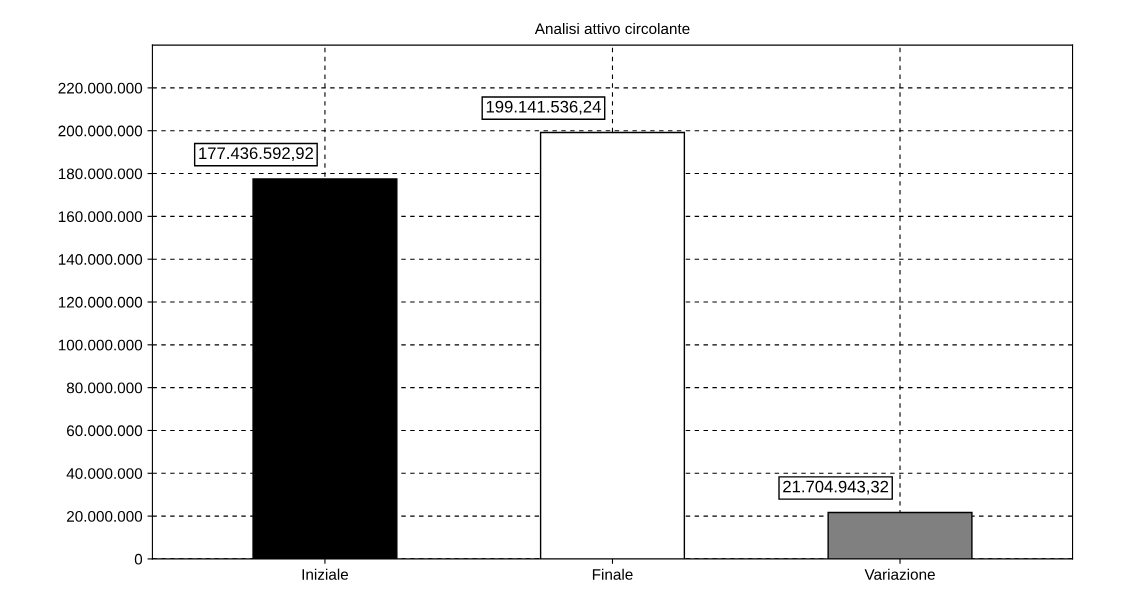 This screenshot has width=1129, height=601. I want to click on data-label: 21.704.943,32, so click(836, 487).